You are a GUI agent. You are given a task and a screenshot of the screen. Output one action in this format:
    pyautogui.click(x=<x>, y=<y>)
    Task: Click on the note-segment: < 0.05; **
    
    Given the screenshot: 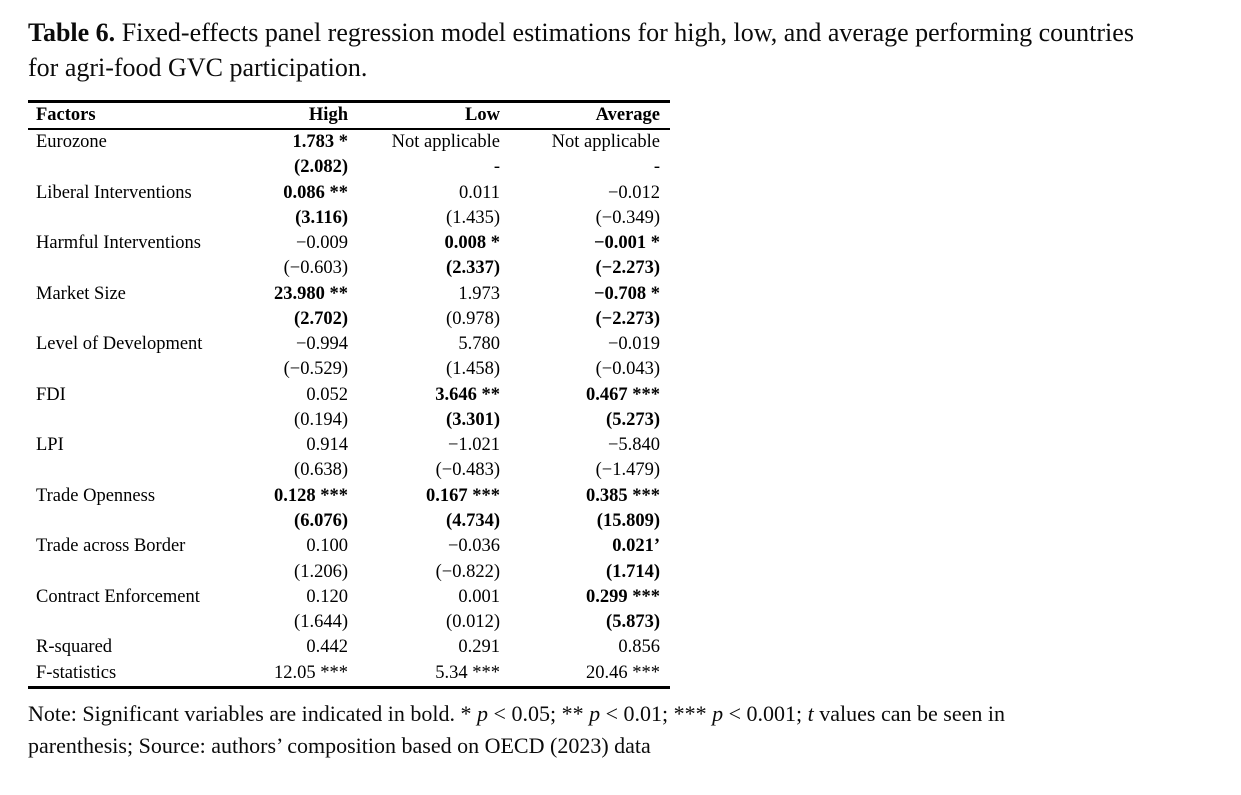 What is the action you would take?
    pyautogui.click(x=539, y=713)
    